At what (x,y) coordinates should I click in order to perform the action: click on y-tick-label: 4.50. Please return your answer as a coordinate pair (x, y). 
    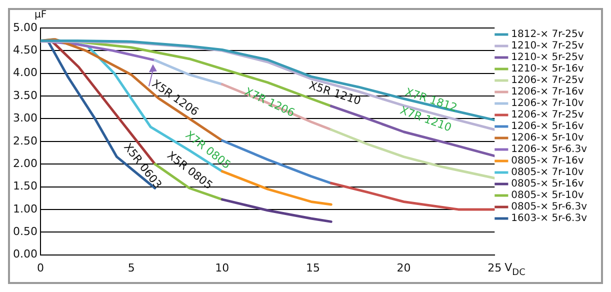
    Looking at the image, I should click on (25, 50).